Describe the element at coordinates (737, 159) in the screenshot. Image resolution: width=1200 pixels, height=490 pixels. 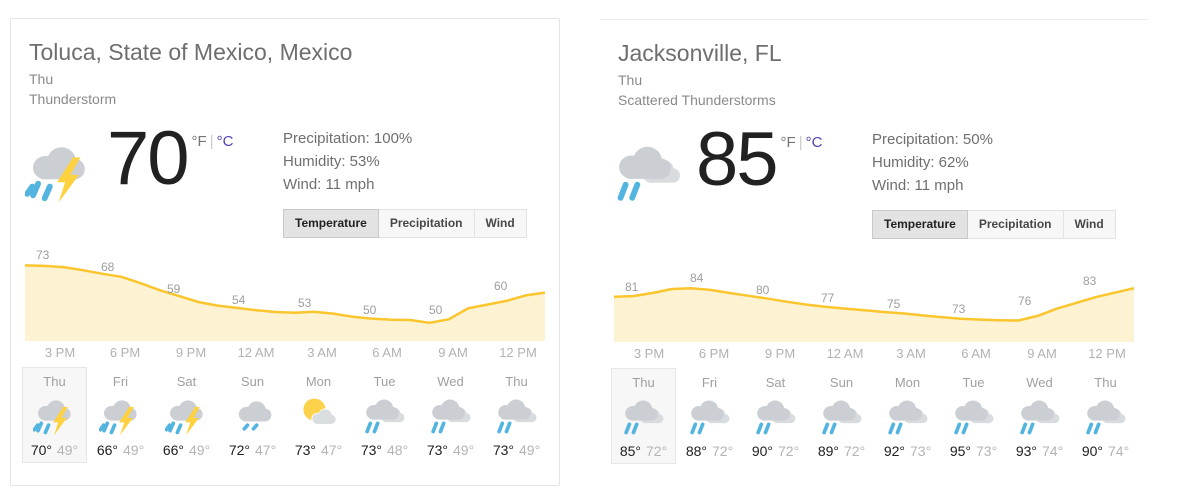
I see `current-temperature: 85` at that location.